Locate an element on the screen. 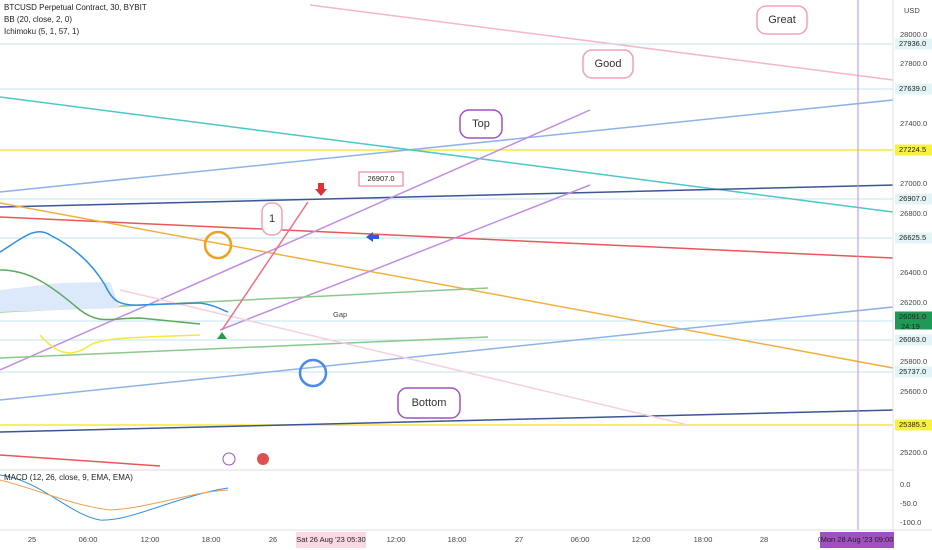  macd-title: MACD (12, 26, close, 9, EMA, EMA) is located at coordinates (68, 477).